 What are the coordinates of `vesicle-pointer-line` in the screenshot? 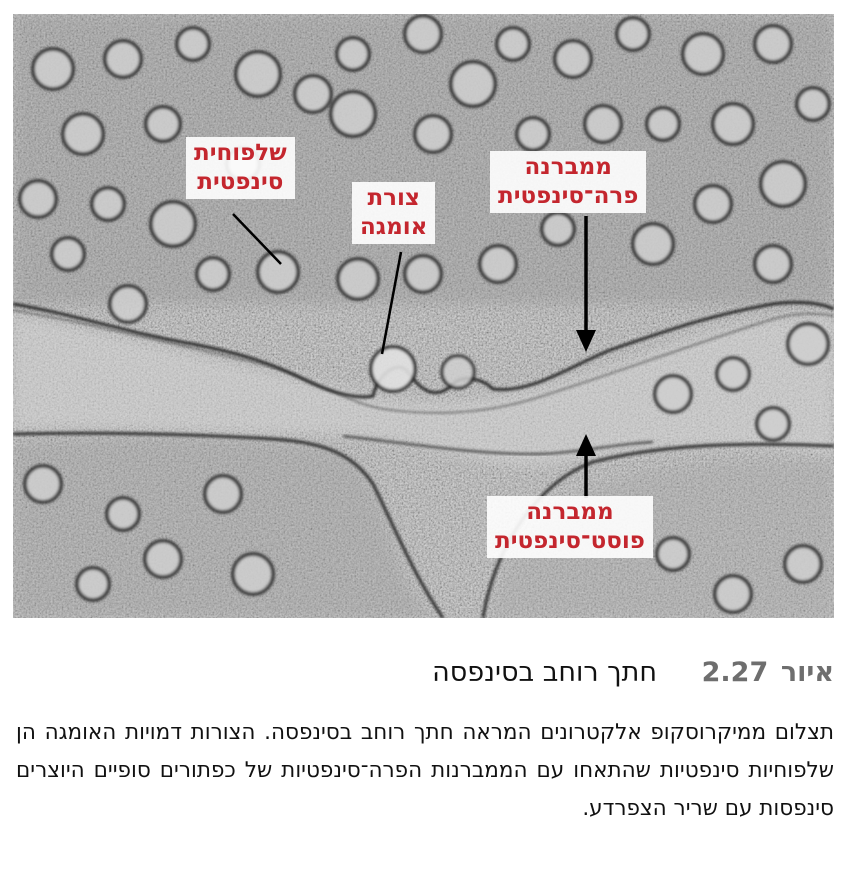 It's located at (257, 239).